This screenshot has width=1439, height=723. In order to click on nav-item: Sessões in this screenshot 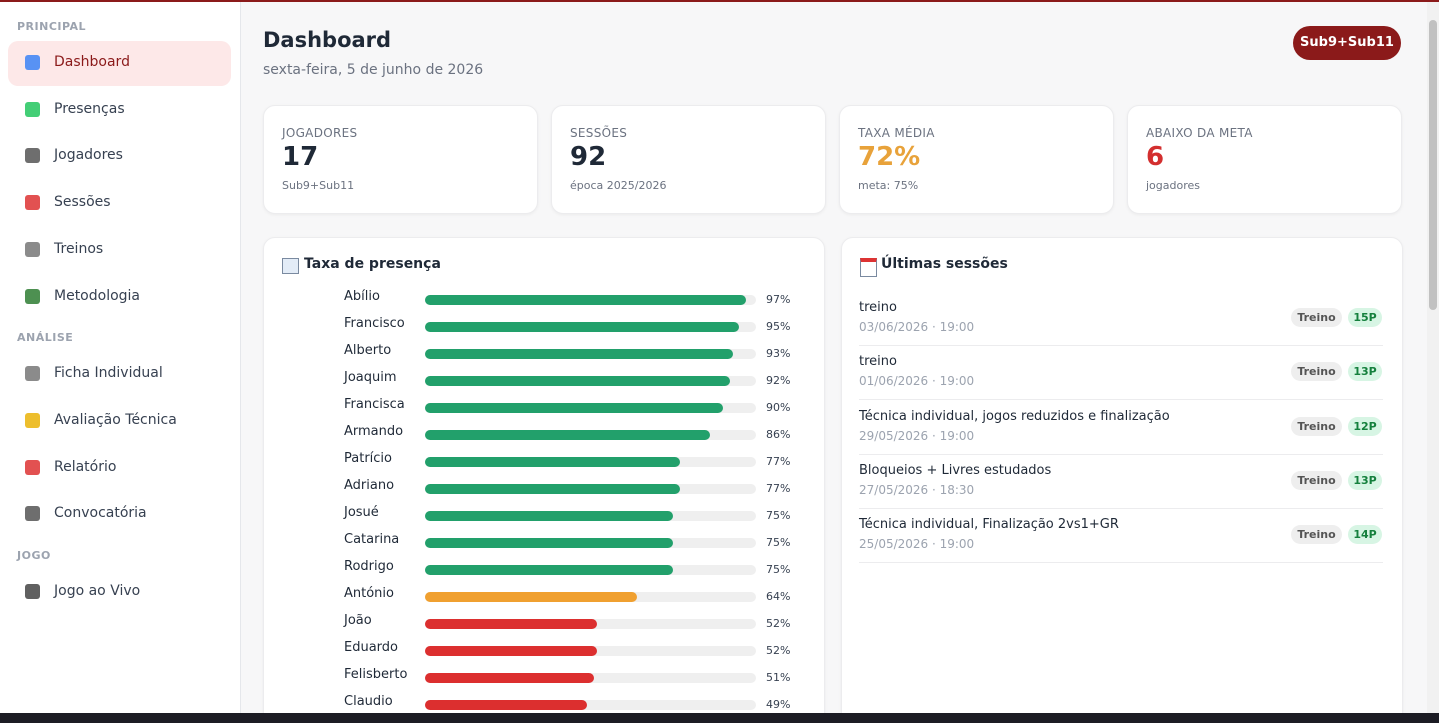, I will do `click(119, 203)`.